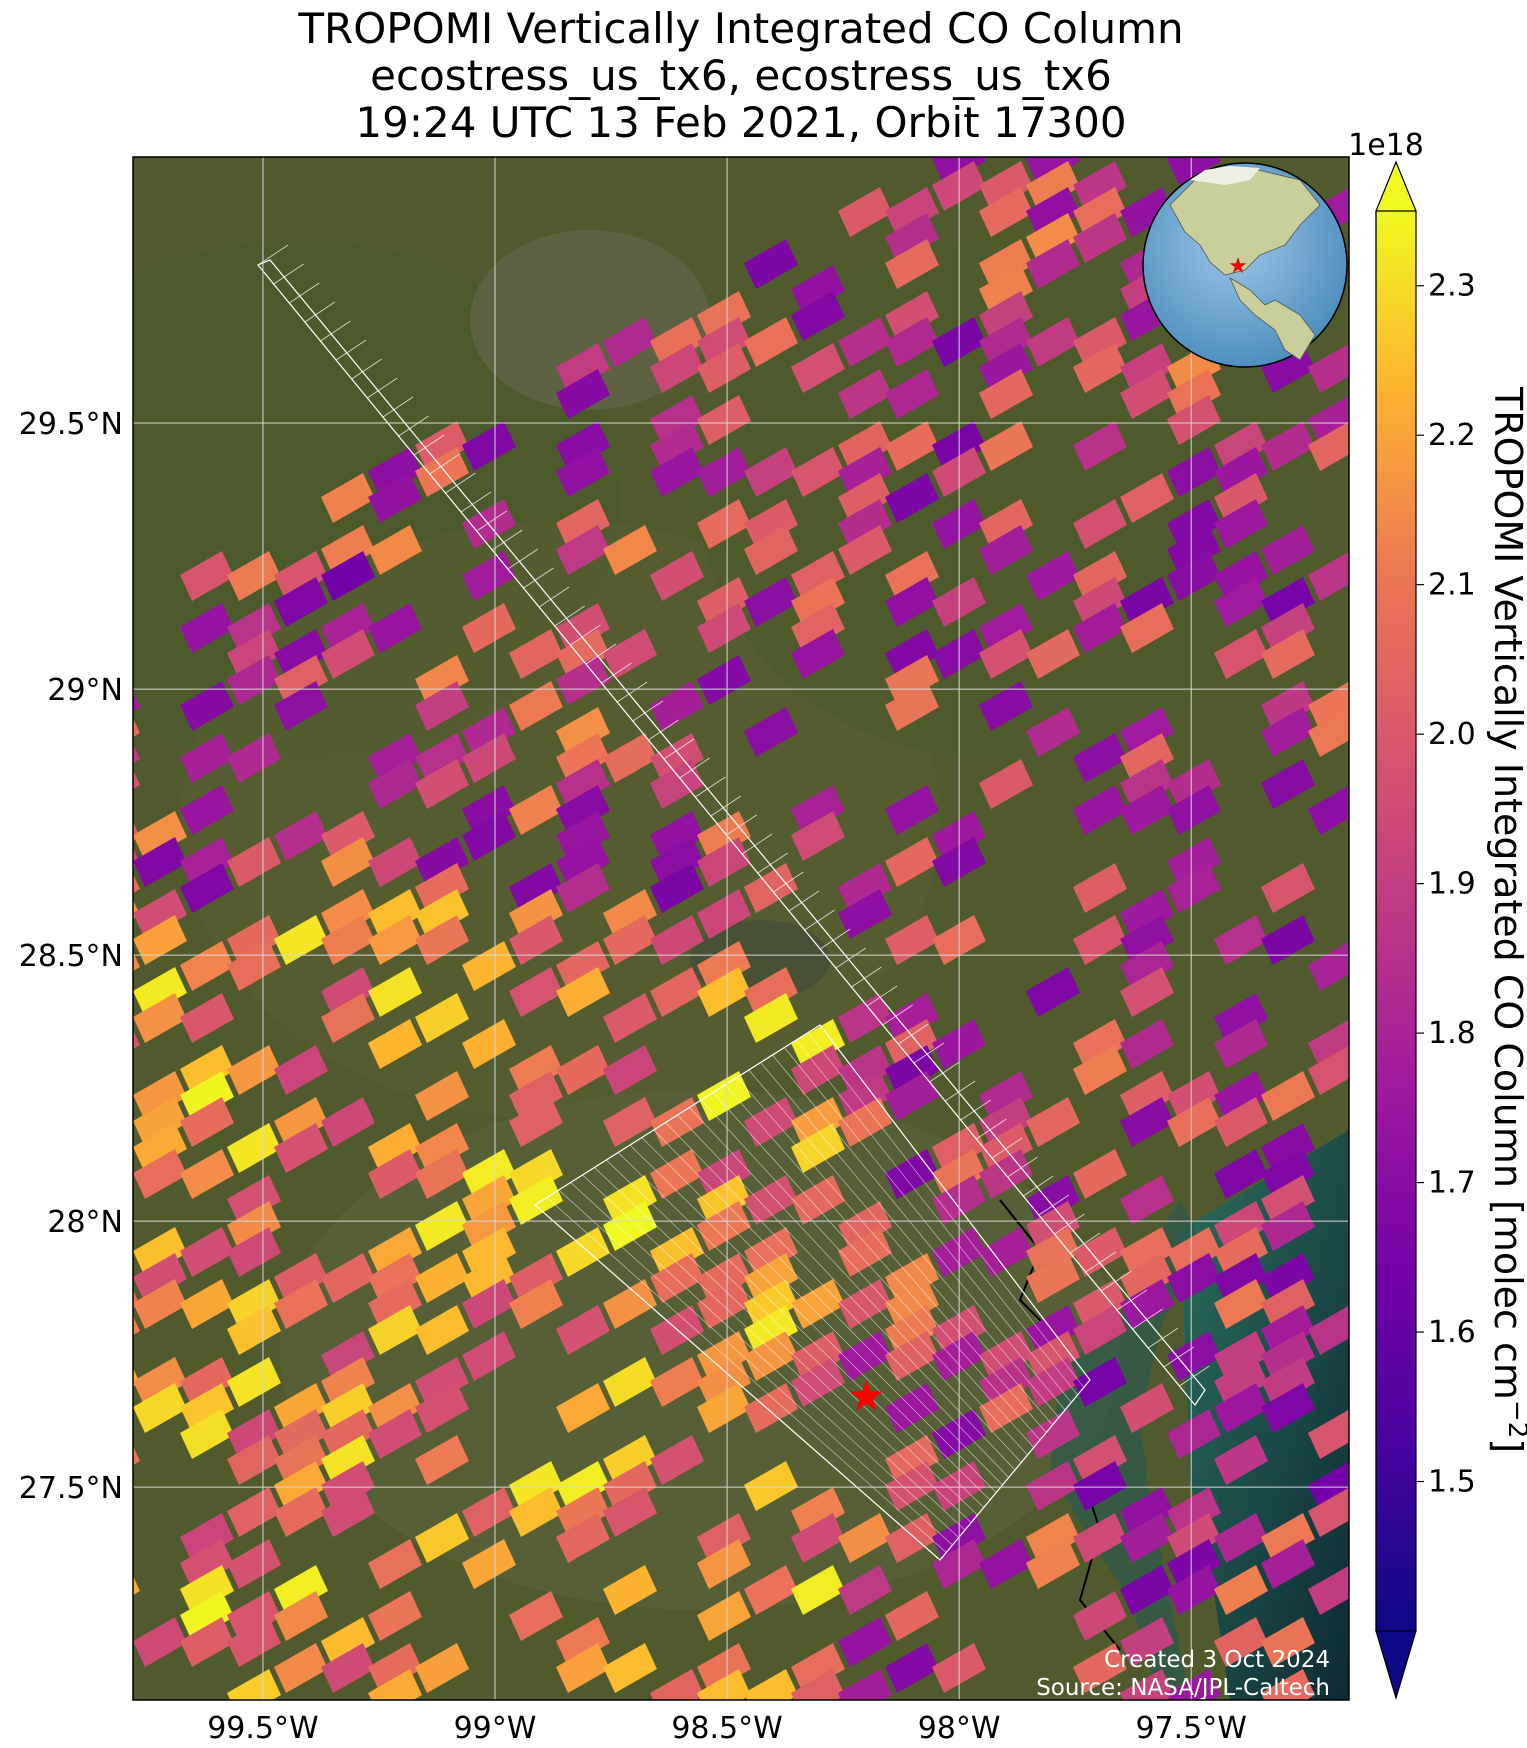 The width and height of the screenshot is (1527, 1748). What do you see at coordinates (1446, 884) in the screenshot?
I see `colorbar-ticks: 1.5 1.6 1.7 1.8 1.9 2.0 2.1 2.2 2.3` at bounding box center [1446, 884].